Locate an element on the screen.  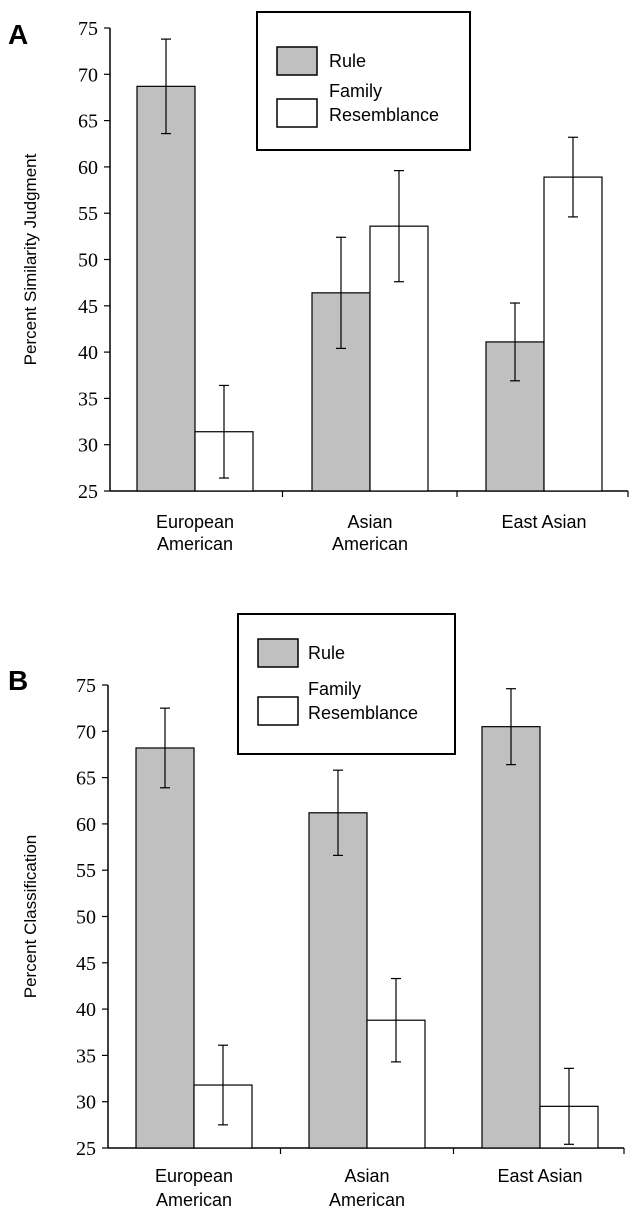
legend-box is located at coordinates (346, 684).